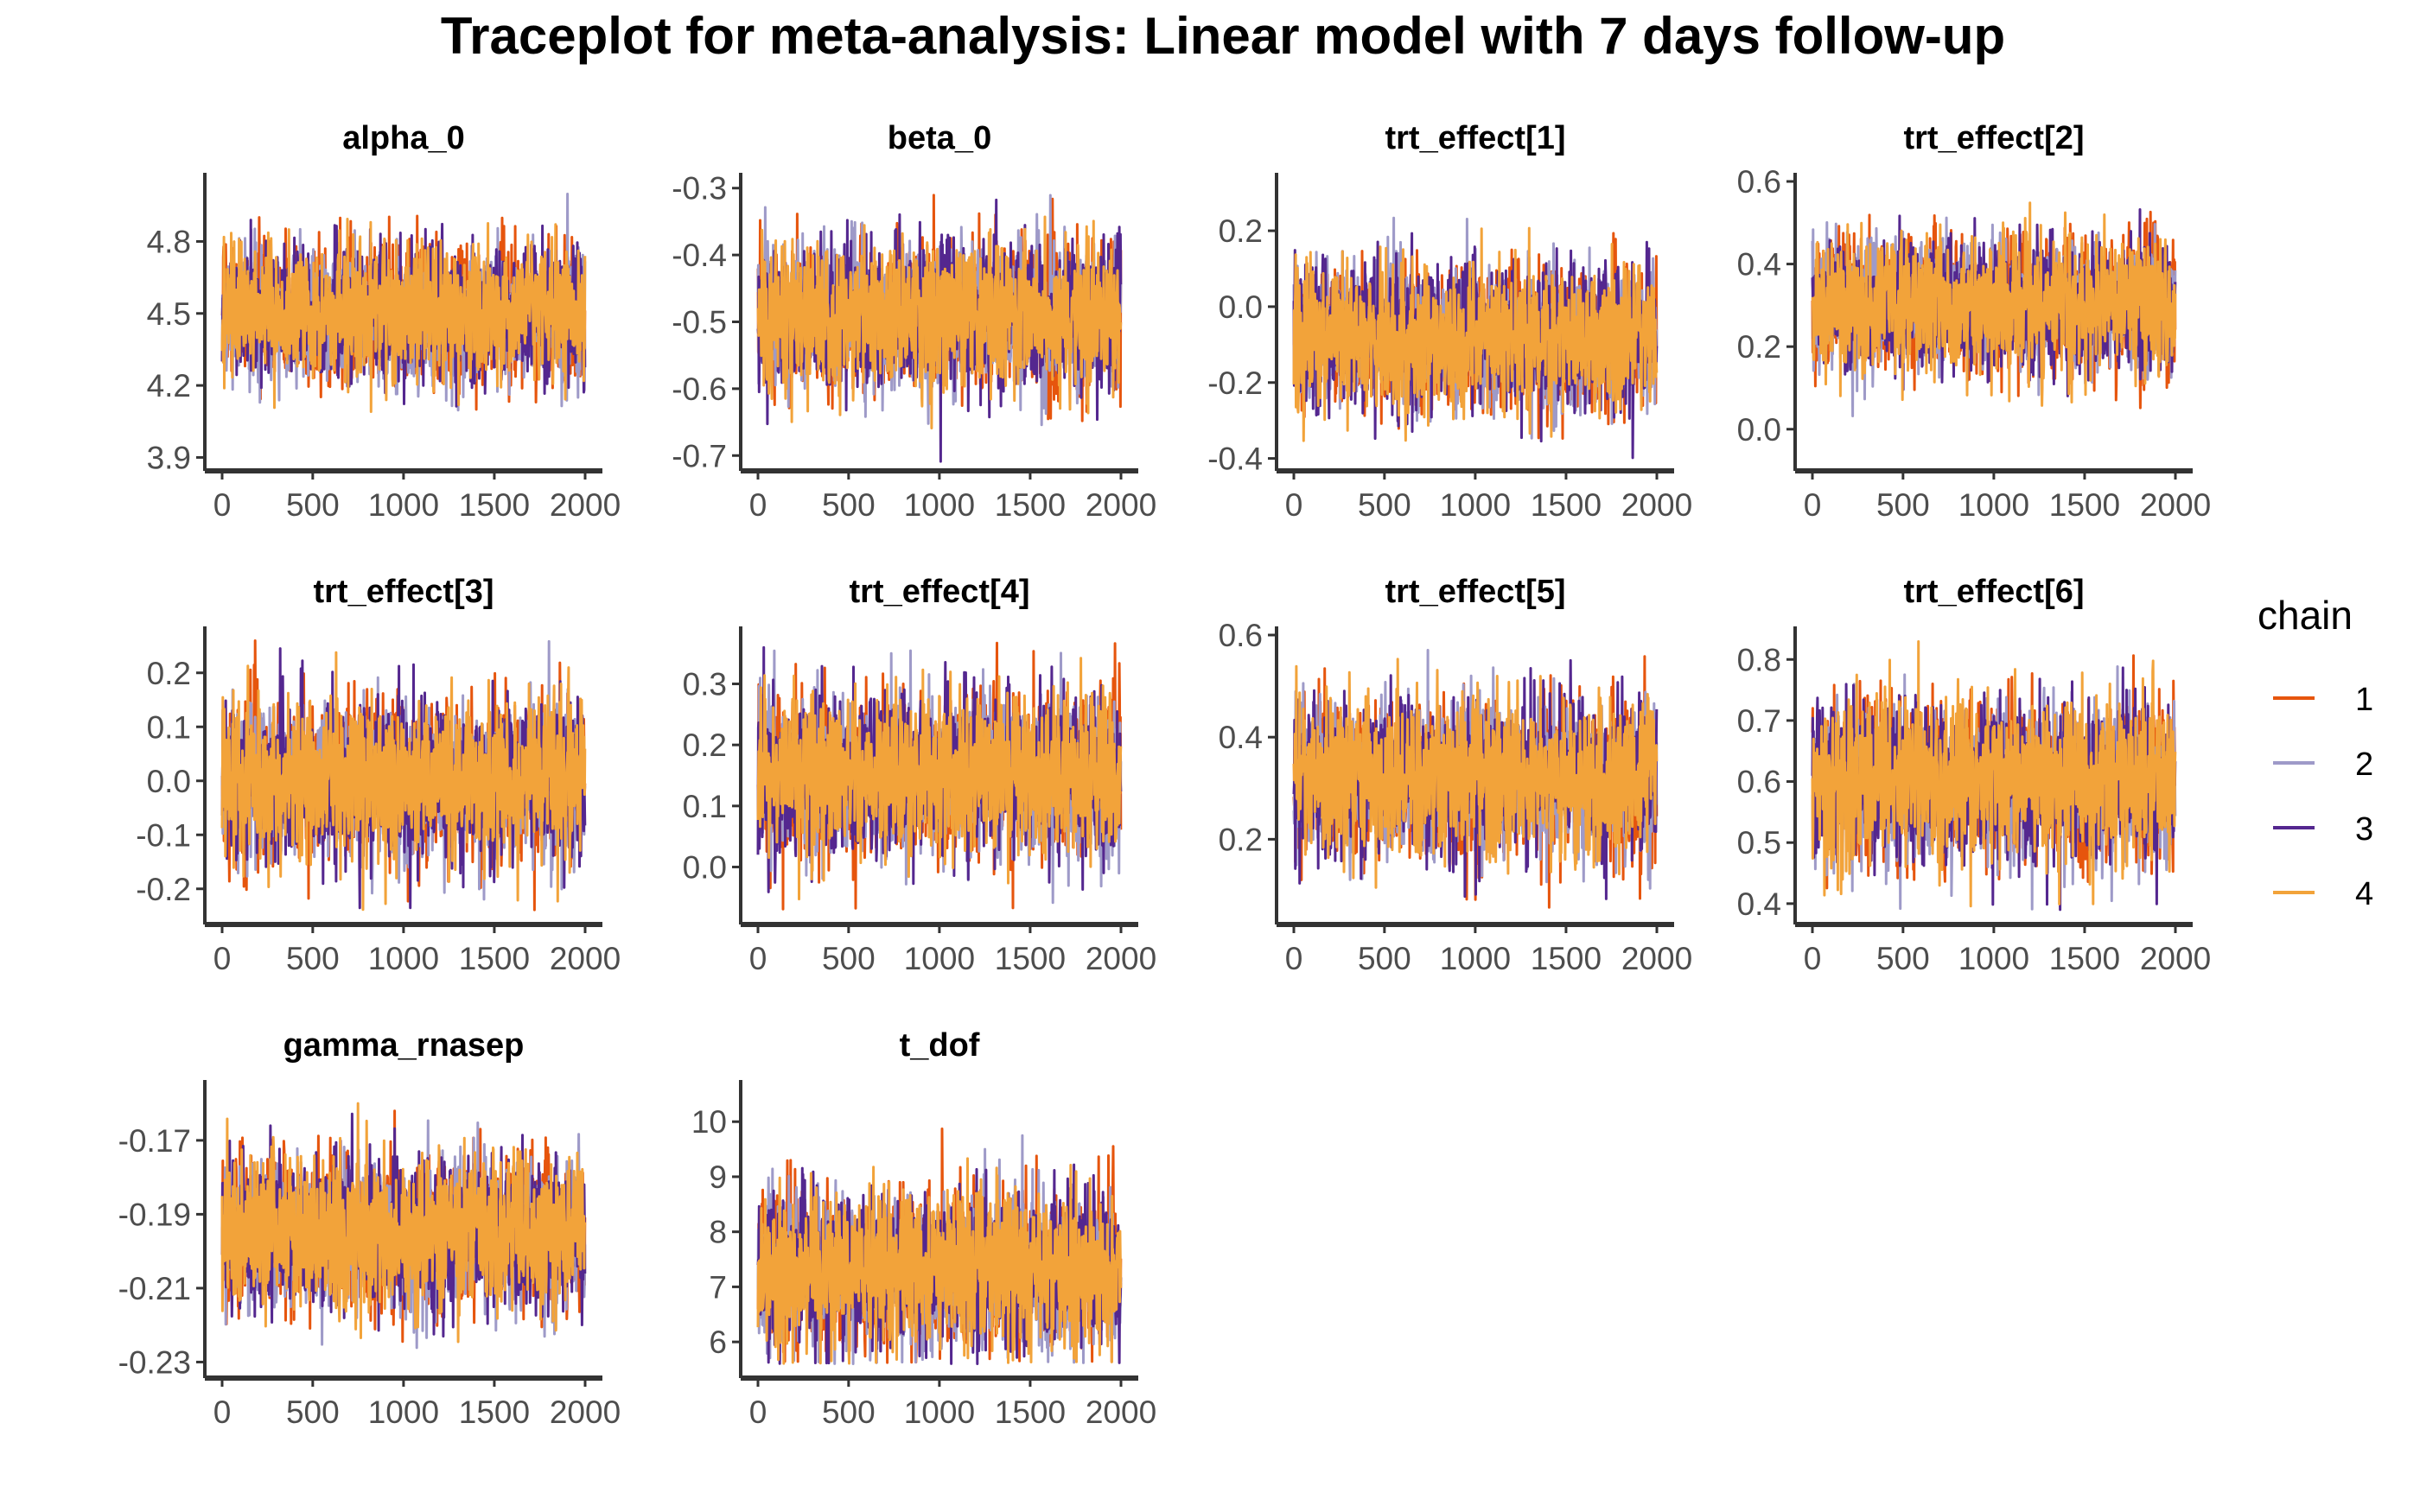 This screenshot has height=1512, width=2420. What do you see at coordinates (705, 684) in the screenshot?
I see `y-tick-label: 0.3` at bounding box center [705, 684].